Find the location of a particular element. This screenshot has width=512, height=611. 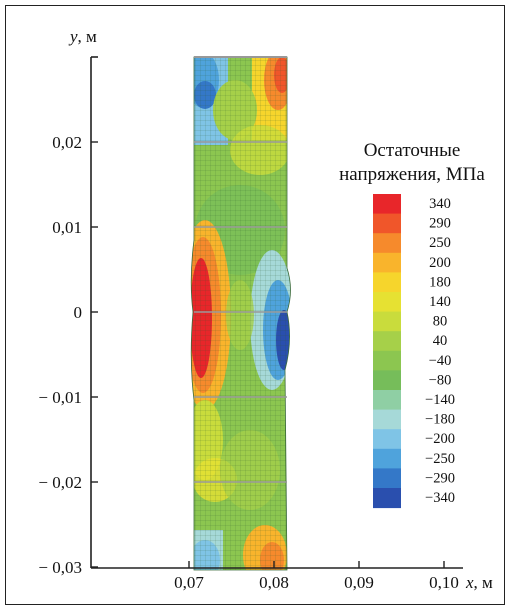

legend-label: −250 is located at coordinates (440, 459).